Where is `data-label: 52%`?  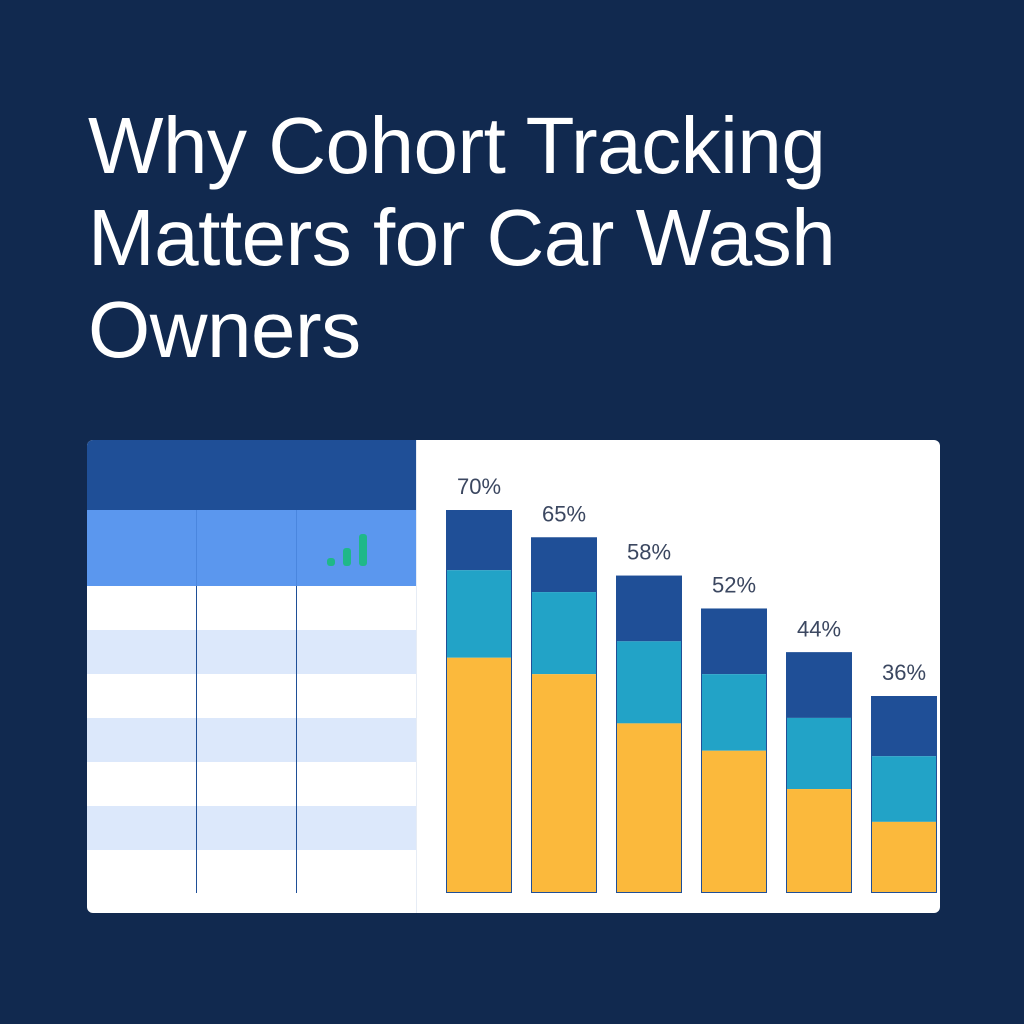 data-label: 52% is located at coordinates (734, 584).